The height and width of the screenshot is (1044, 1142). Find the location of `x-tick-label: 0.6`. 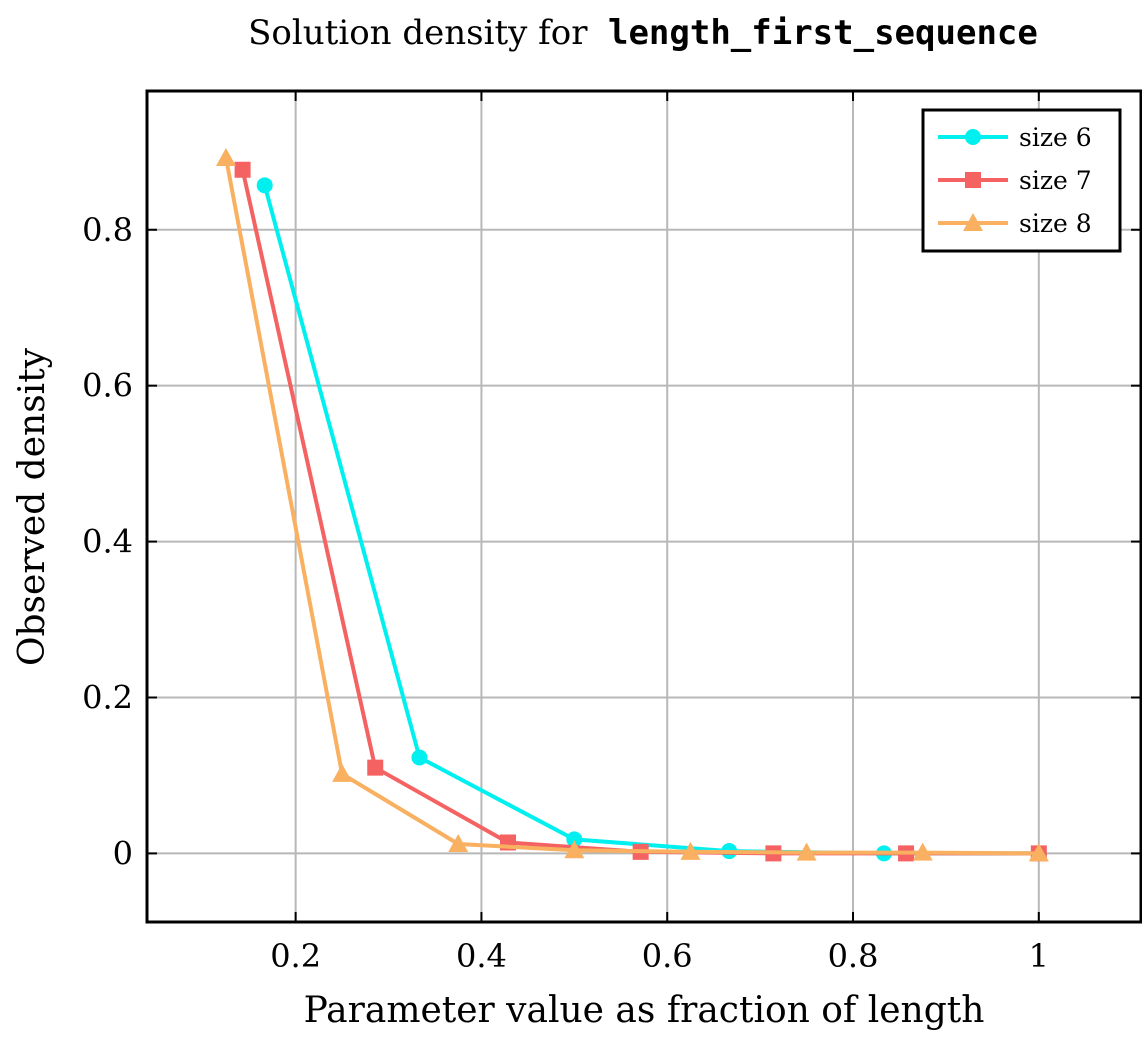

x-tick-label: 0.6 is located at coordinates (667, 956).